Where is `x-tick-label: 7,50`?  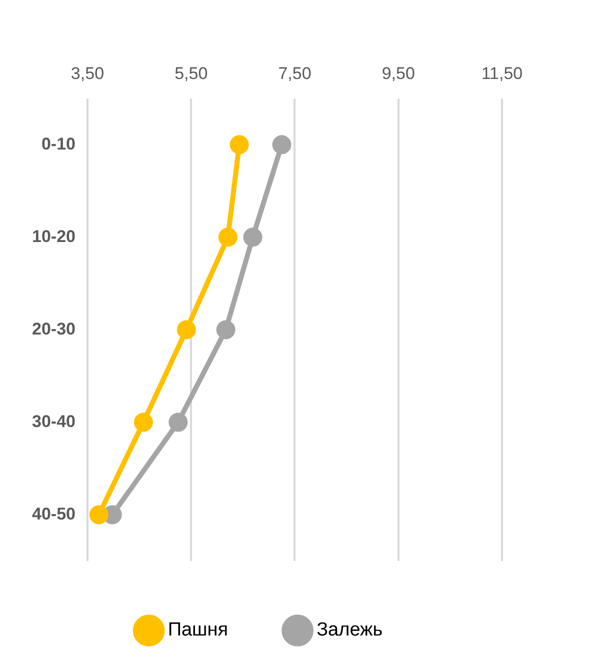 x-tick-label: 7,50 is located at coordinates (295, 73).